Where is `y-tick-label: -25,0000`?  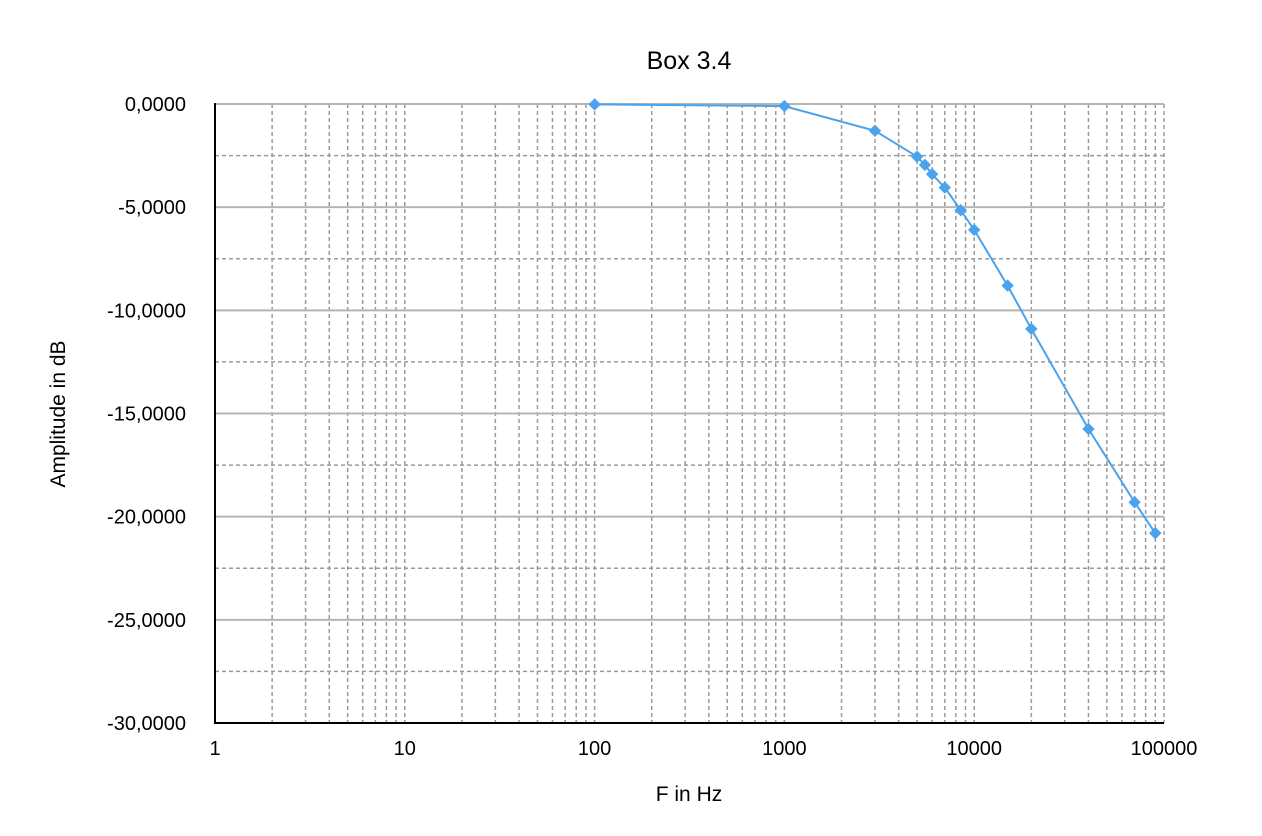 y-tick-label: -25,0000 is located at coordinates (146, 621).